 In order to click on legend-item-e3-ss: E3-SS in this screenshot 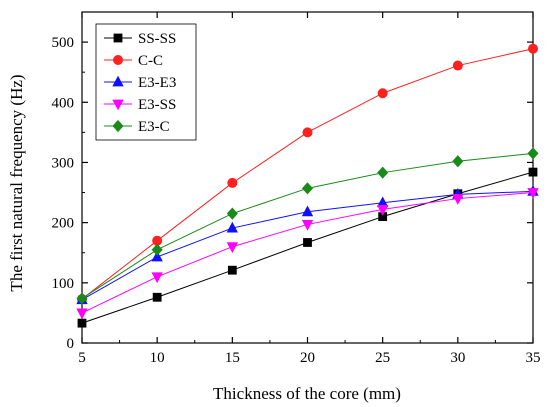, I will do `click(140, 105)`.